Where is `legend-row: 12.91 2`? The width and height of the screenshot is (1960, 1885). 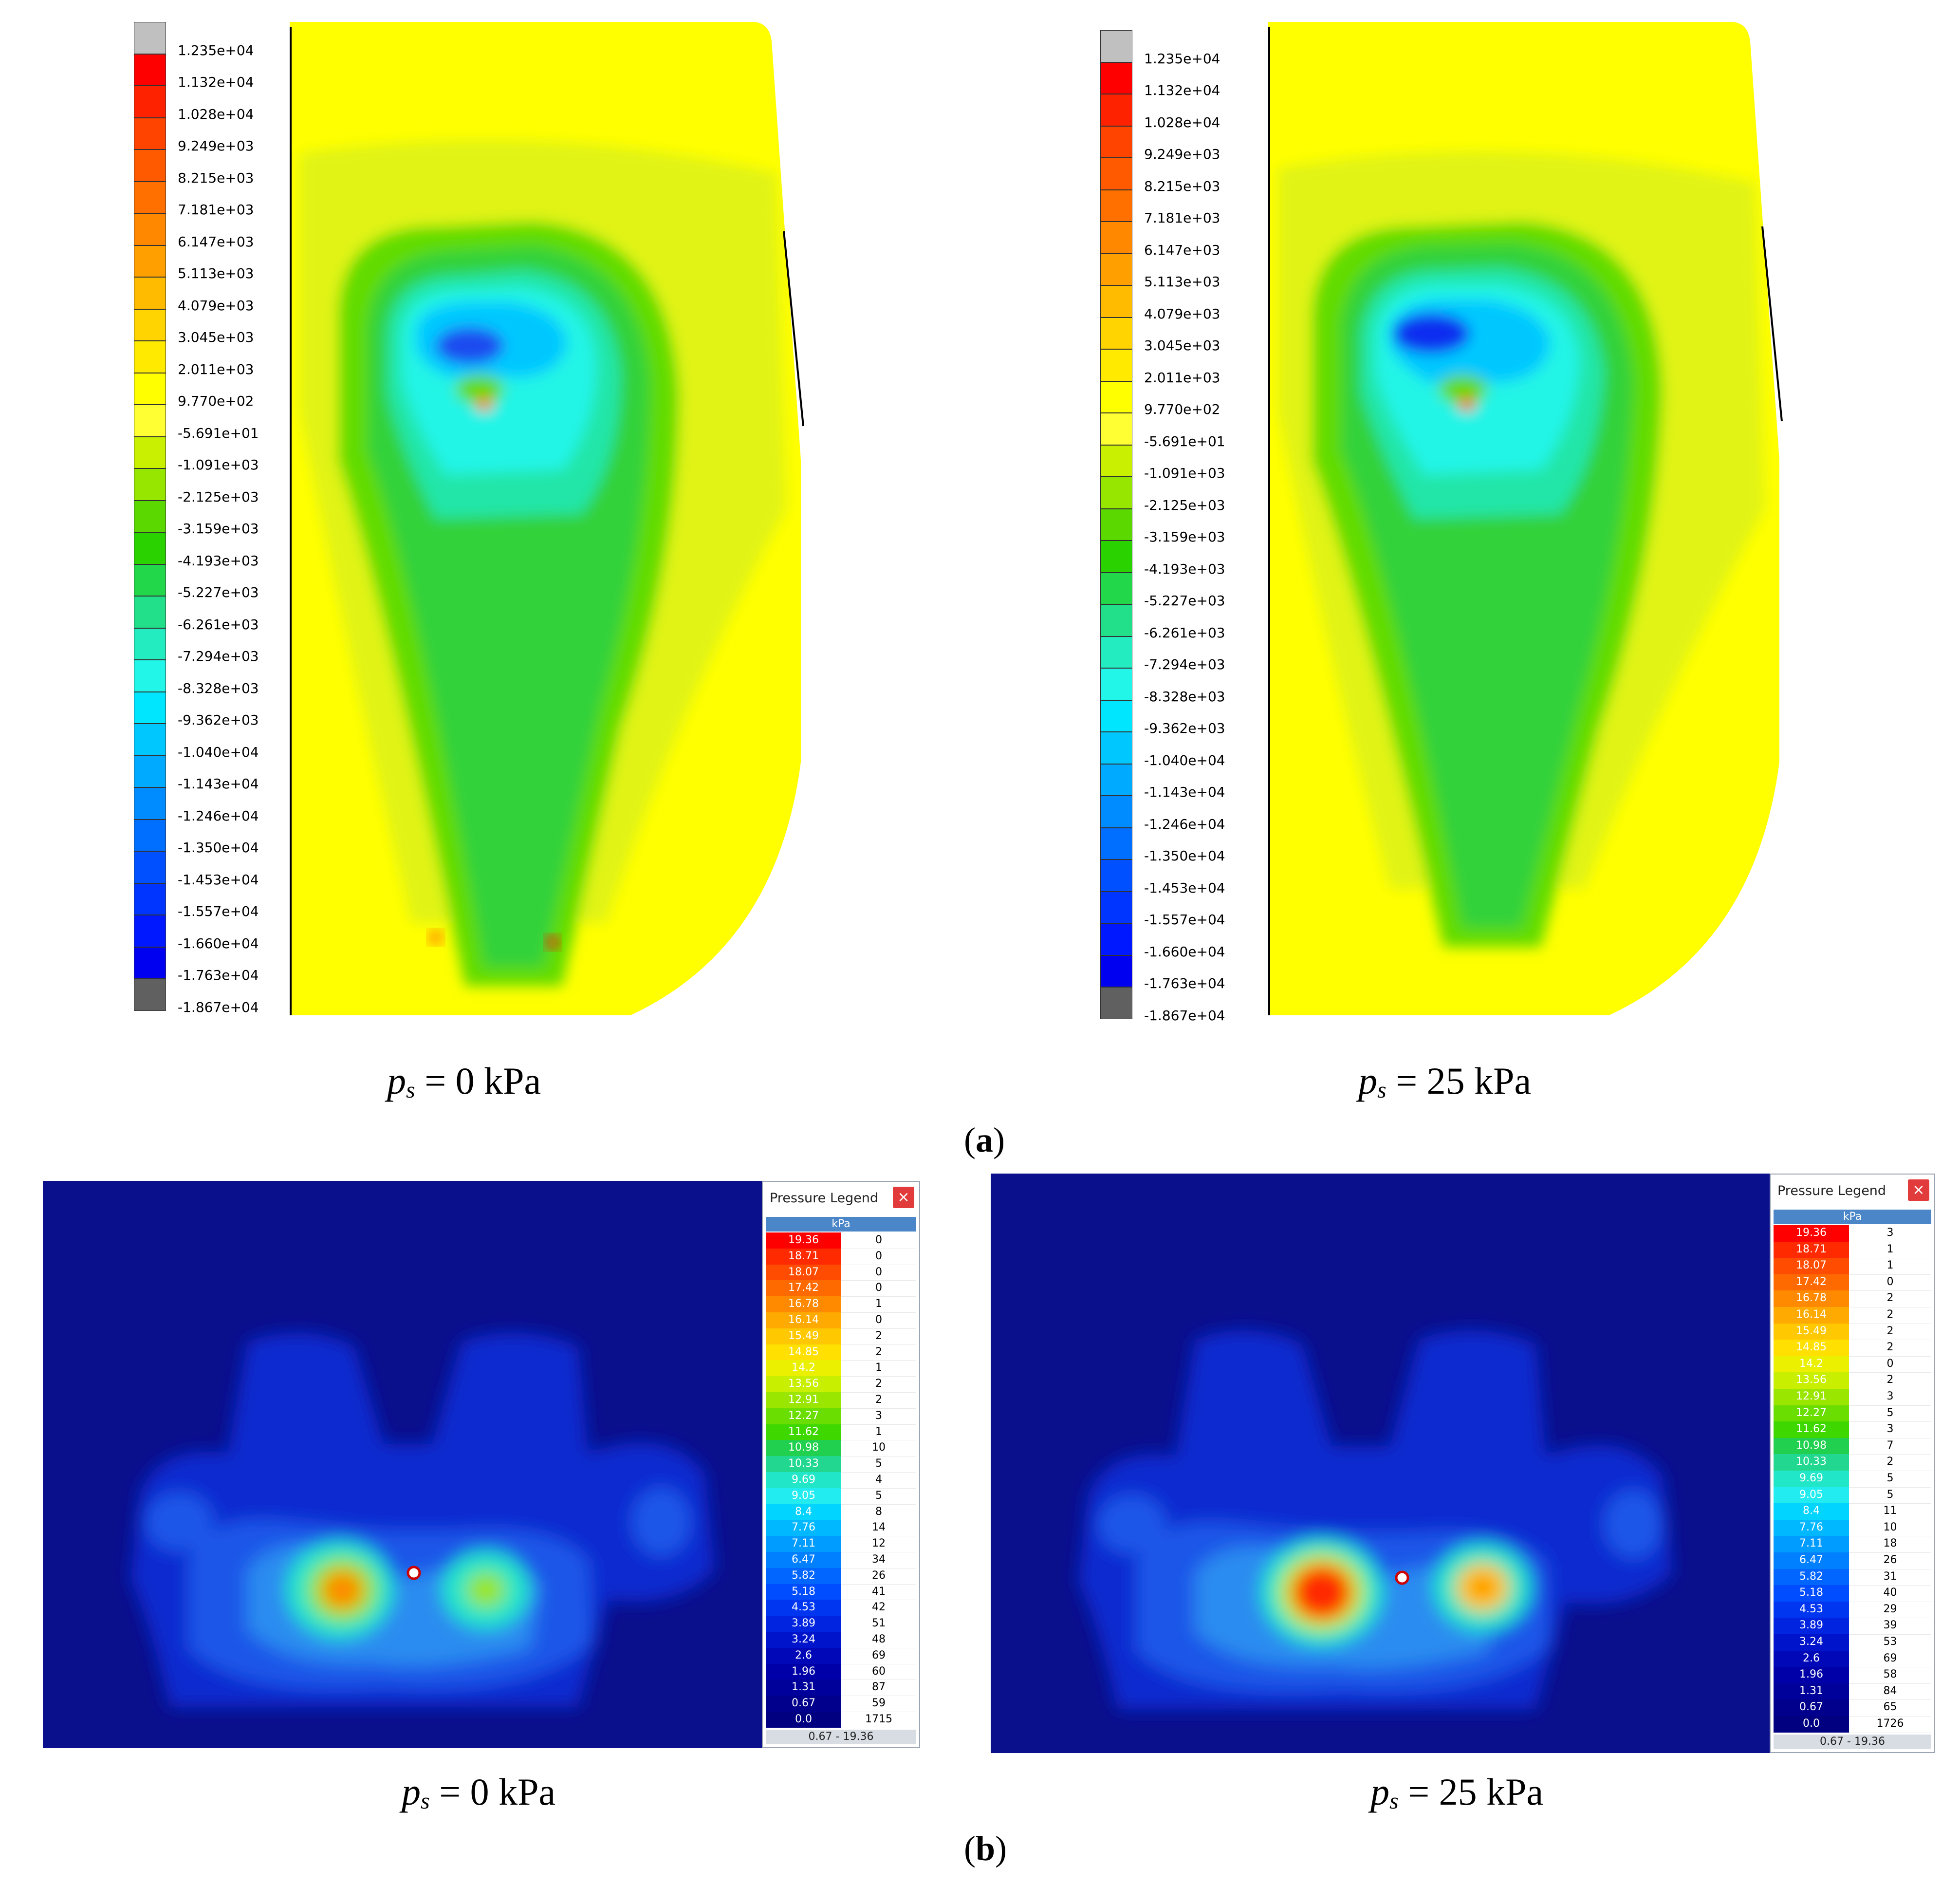 legend-row: 12.91 2 is located at coordinates (841, 1400).